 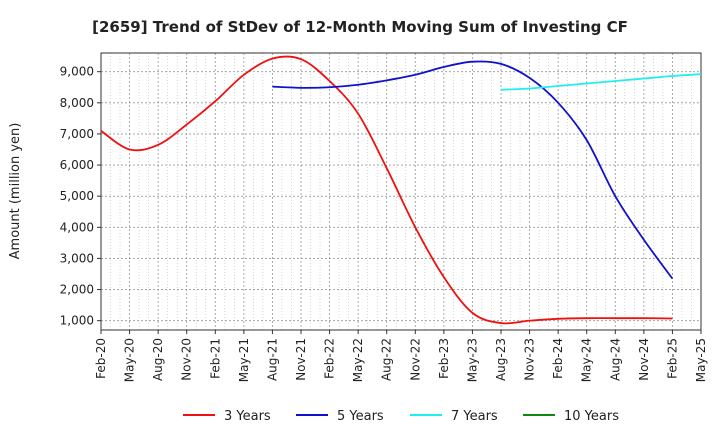 I want to click on x-tick-label: Nov-23, so click(x=530, y=359).